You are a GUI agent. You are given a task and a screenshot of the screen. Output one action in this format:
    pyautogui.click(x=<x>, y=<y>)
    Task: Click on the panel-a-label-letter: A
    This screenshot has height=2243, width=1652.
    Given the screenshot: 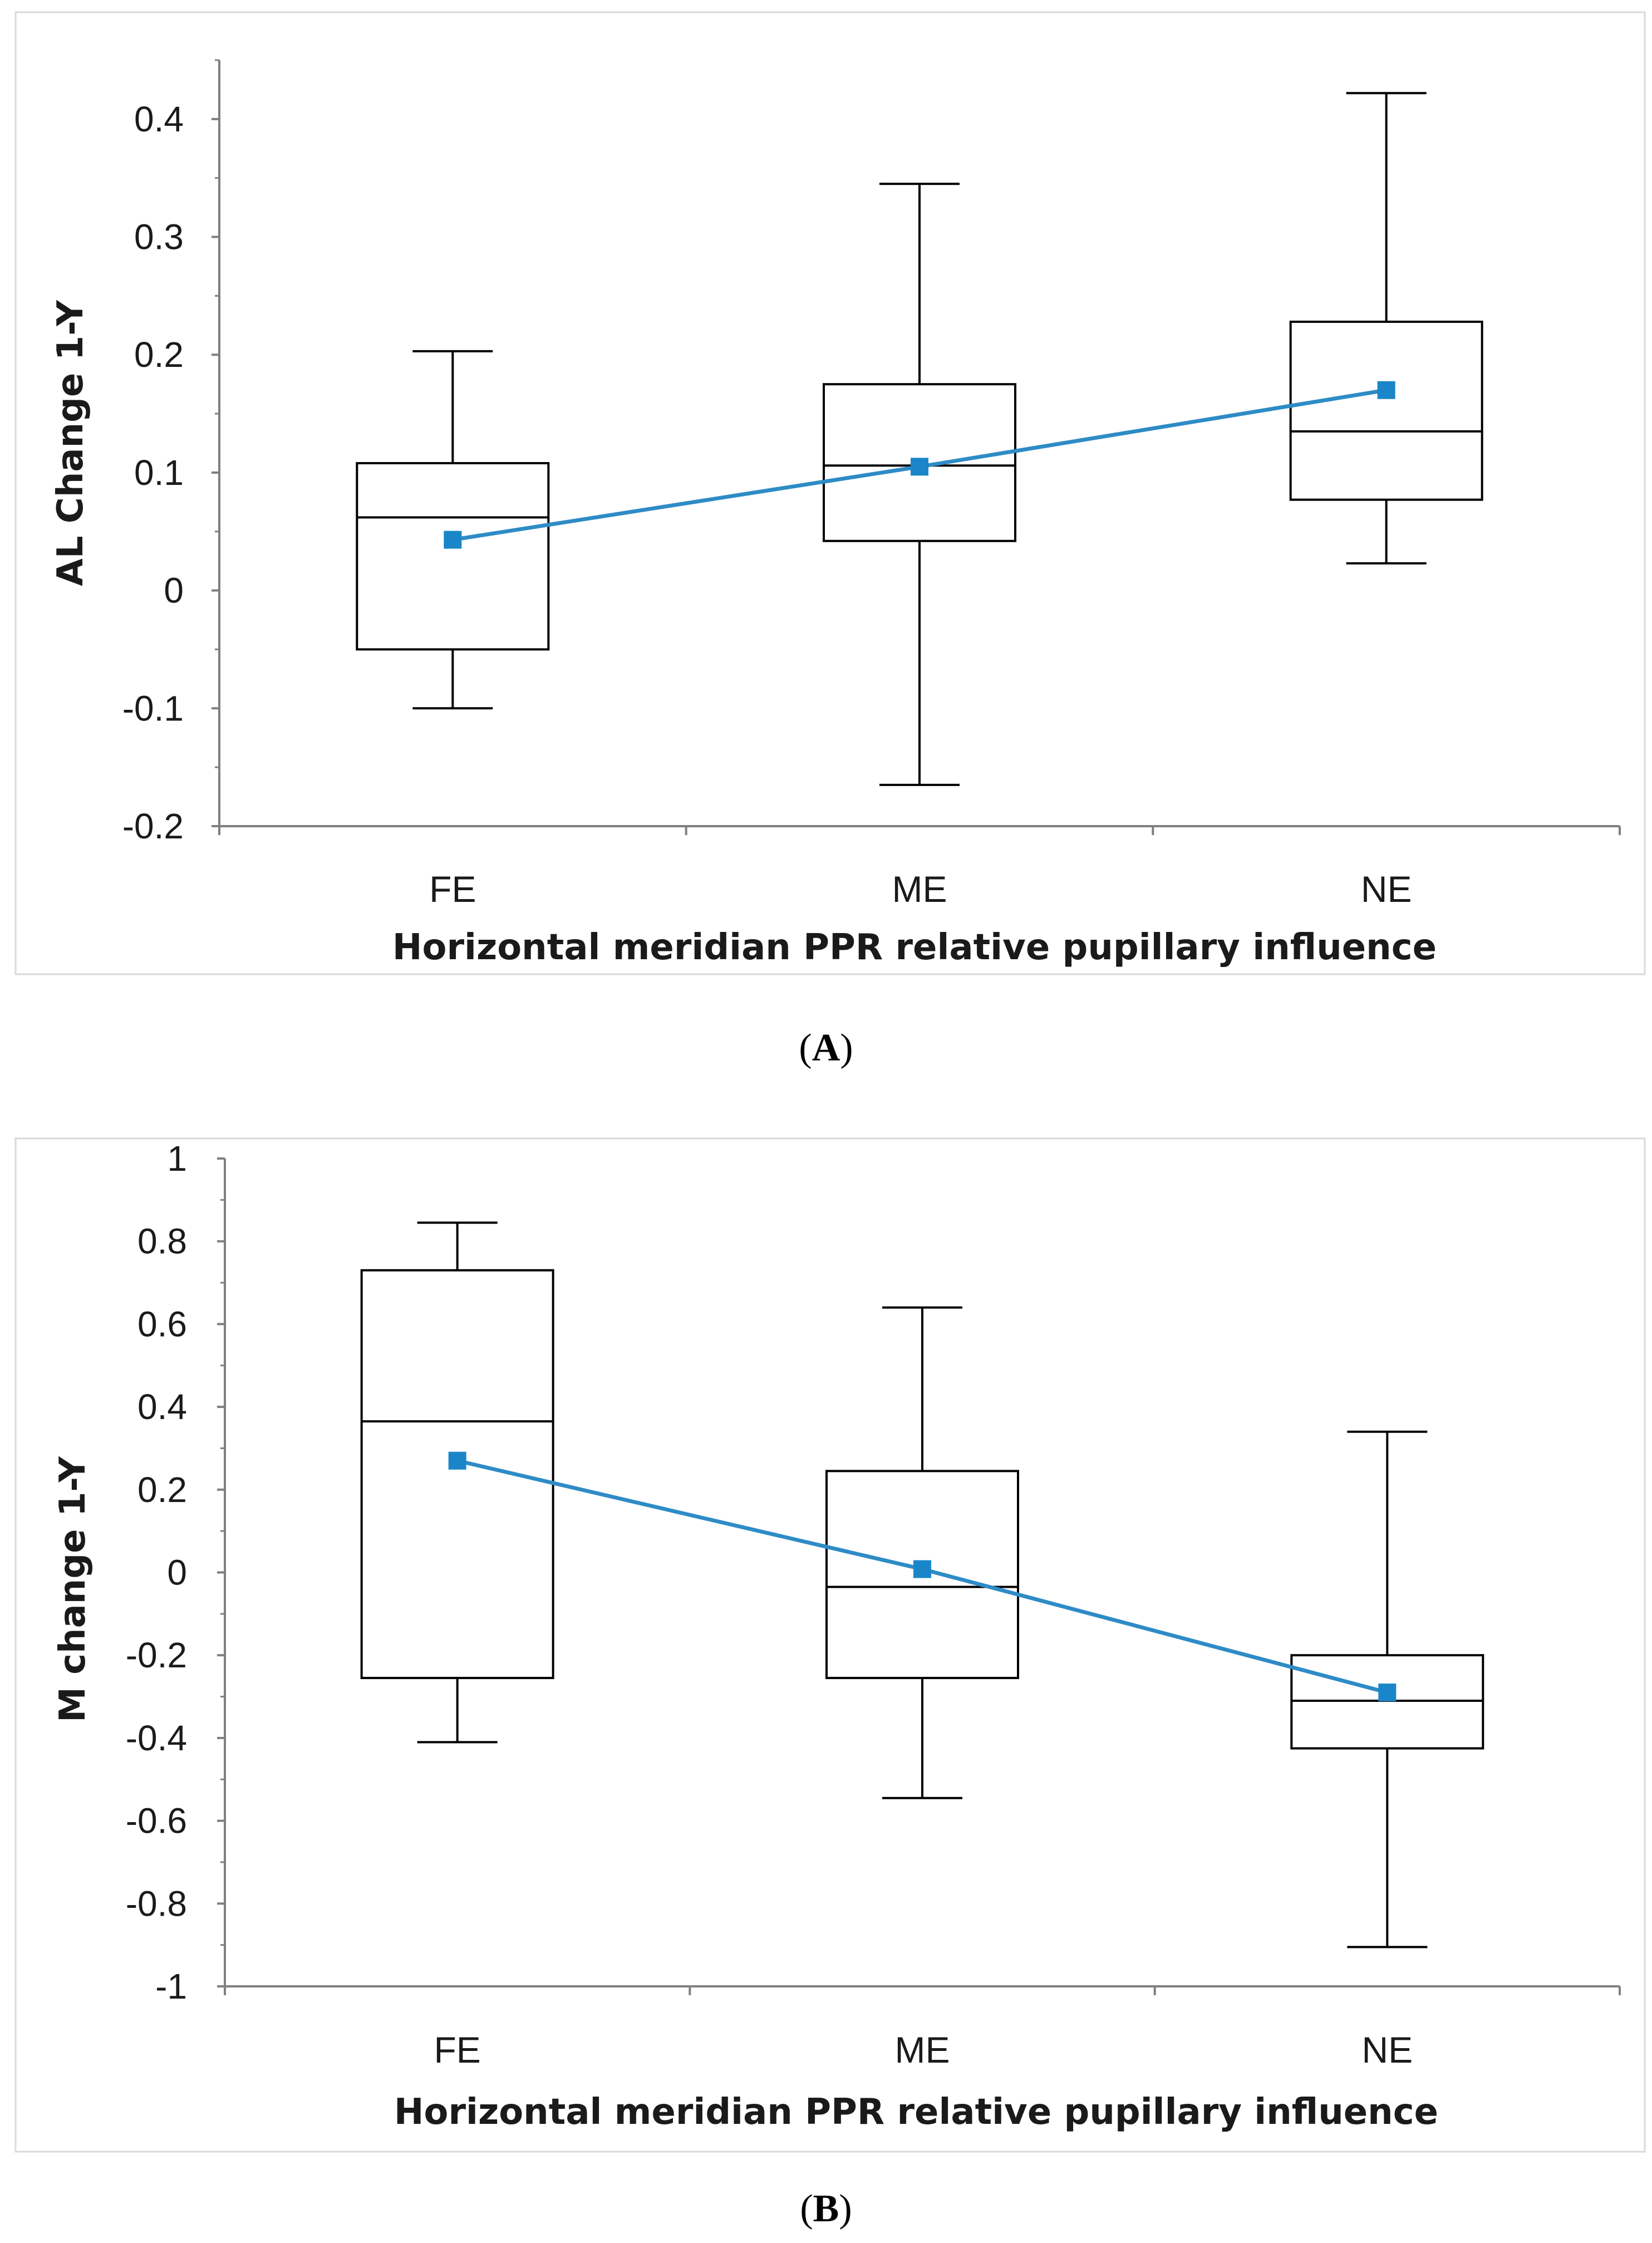 What is the action you would take?
    pyautogui.click(x=826, y=1048)
    